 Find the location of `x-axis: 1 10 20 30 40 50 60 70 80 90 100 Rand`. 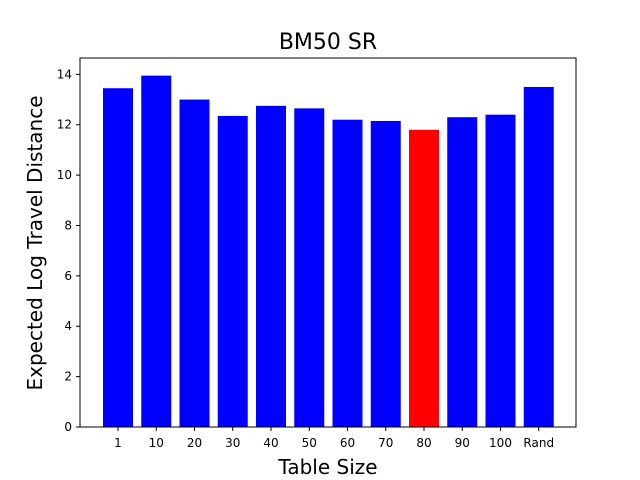

x-axis: 1 10 20 30 40 50 60 70 80 90 100 Rand is located at coordinates (334, 438).